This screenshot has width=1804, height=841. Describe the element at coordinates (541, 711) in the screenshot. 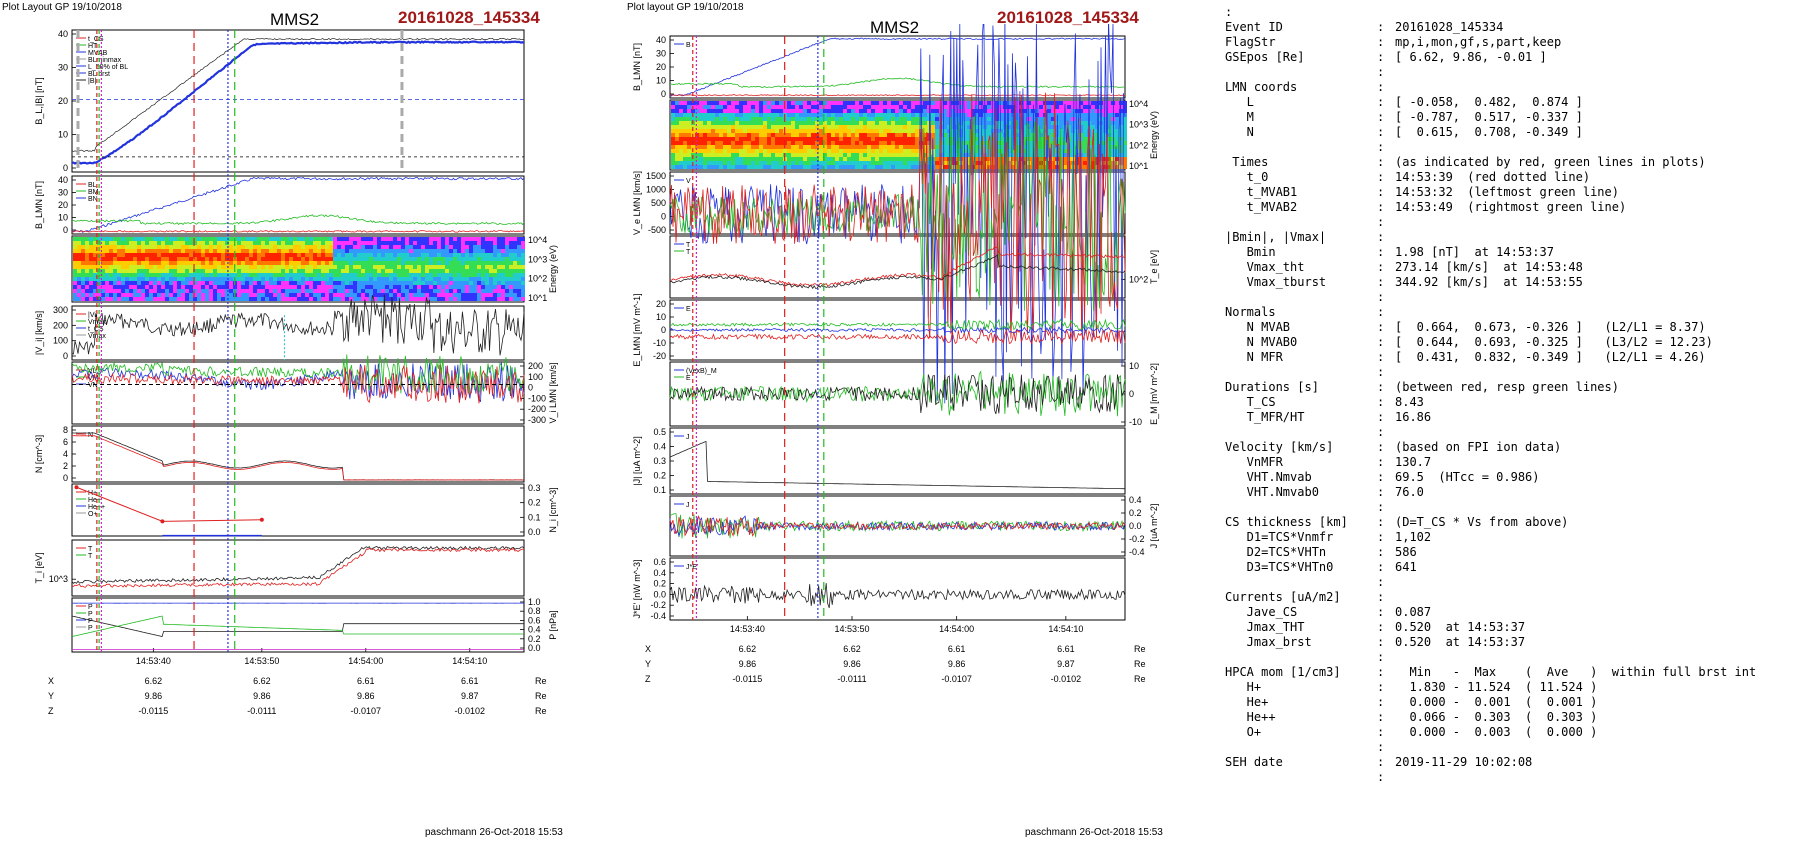

I see `pos-unit: Re` at that location.